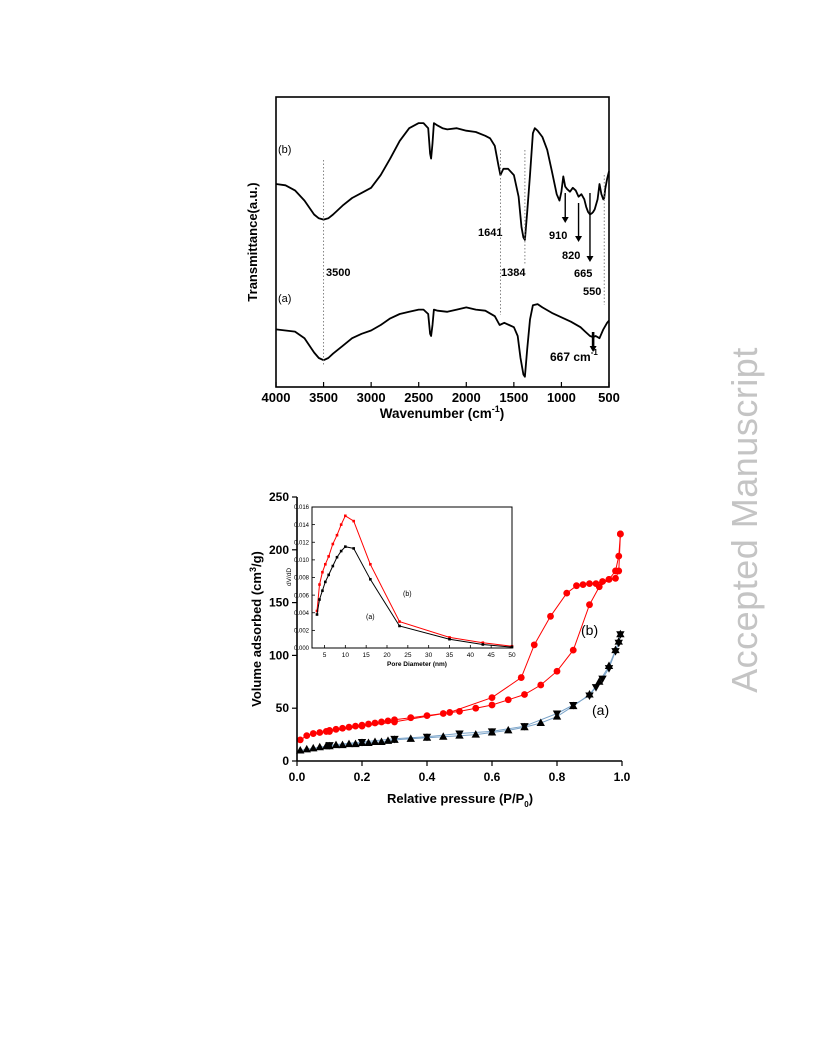  Describe the element at coordinates (471, 655) in the screenshot. I see `inset-x-tick-label: 40` at that location.